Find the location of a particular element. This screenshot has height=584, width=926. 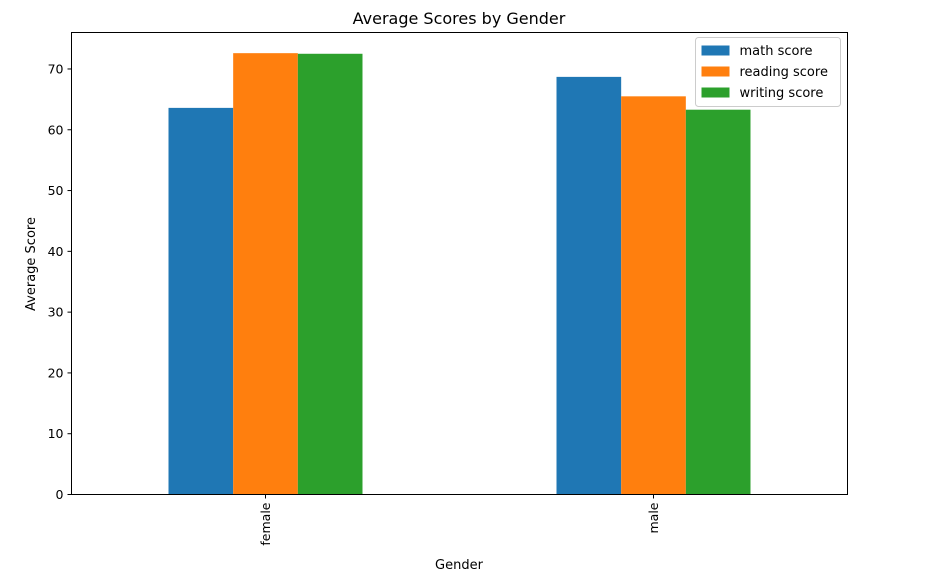

bar-reading-score-male is located at coordinates (653, 295).